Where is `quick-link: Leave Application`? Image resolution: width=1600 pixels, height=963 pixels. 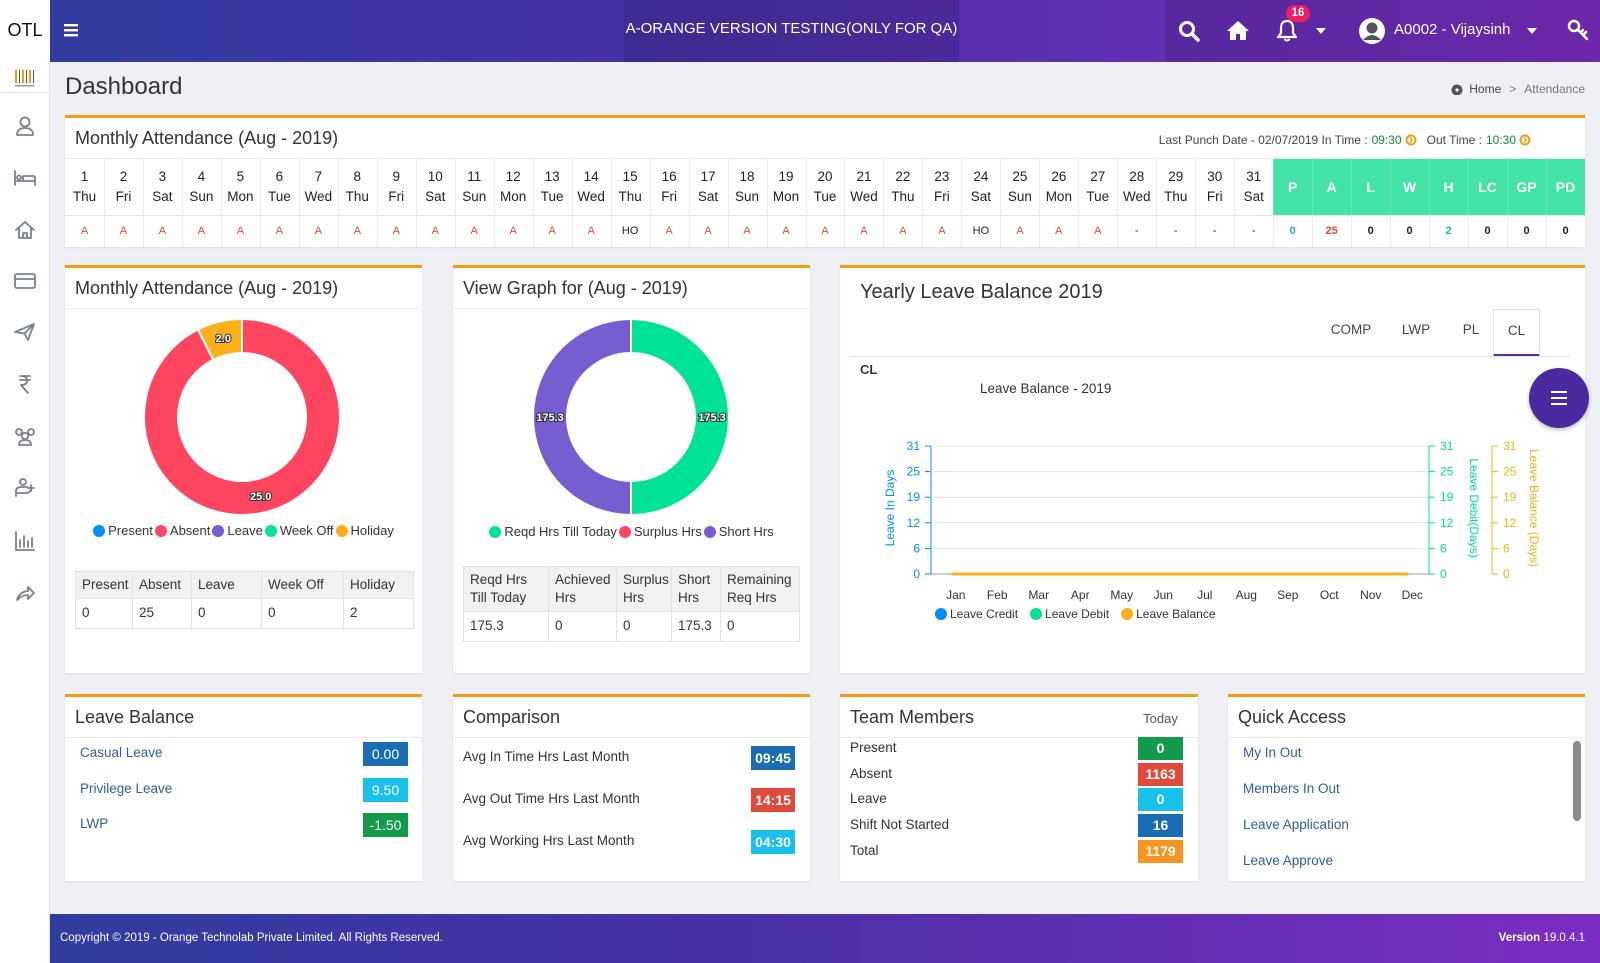
quick-link: Leave Application is located at coordinates (1296, 824).